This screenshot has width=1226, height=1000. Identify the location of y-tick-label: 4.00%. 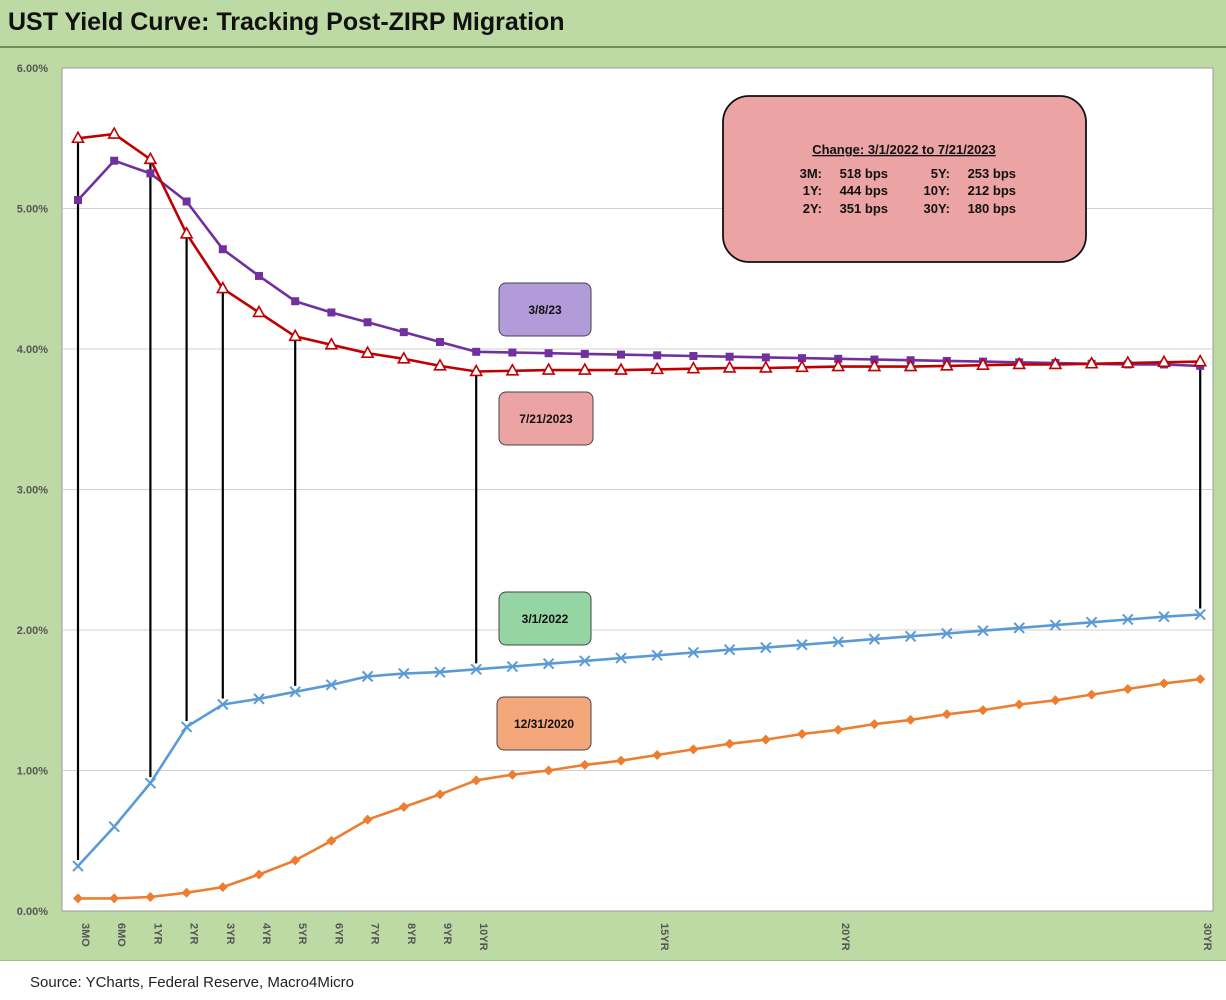
(32, 350).